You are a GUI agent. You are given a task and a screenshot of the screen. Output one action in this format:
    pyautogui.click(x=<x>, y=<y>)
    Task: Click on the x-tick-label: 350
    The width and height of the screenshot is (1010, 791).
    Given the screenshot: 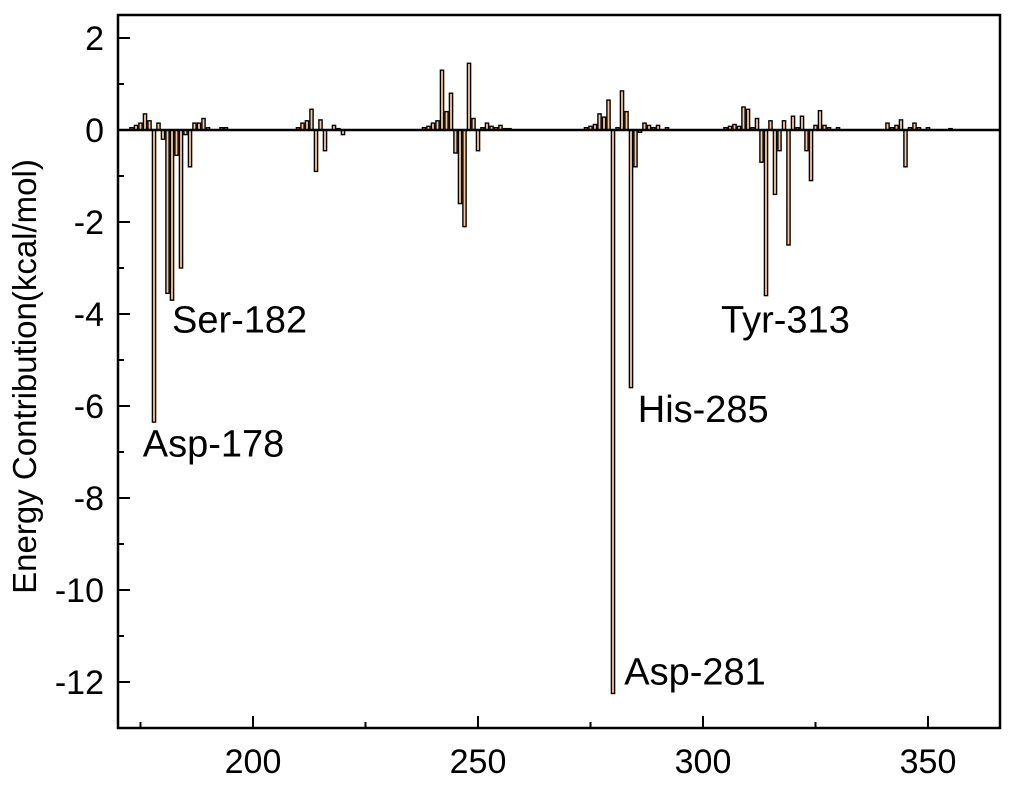 What is the action you would take?
    pyautogui.click(x=928, y=762)
    